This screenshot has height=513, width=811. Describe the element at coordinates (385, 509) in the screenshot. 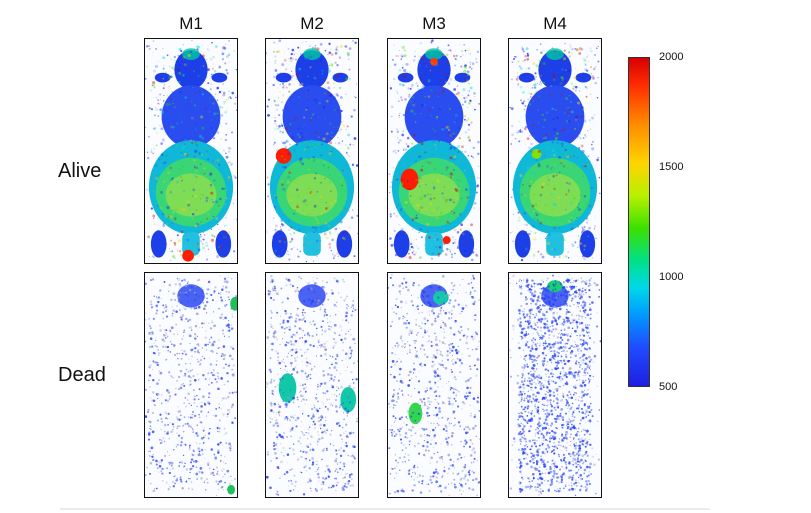

I see `bottom-divider` at that location.